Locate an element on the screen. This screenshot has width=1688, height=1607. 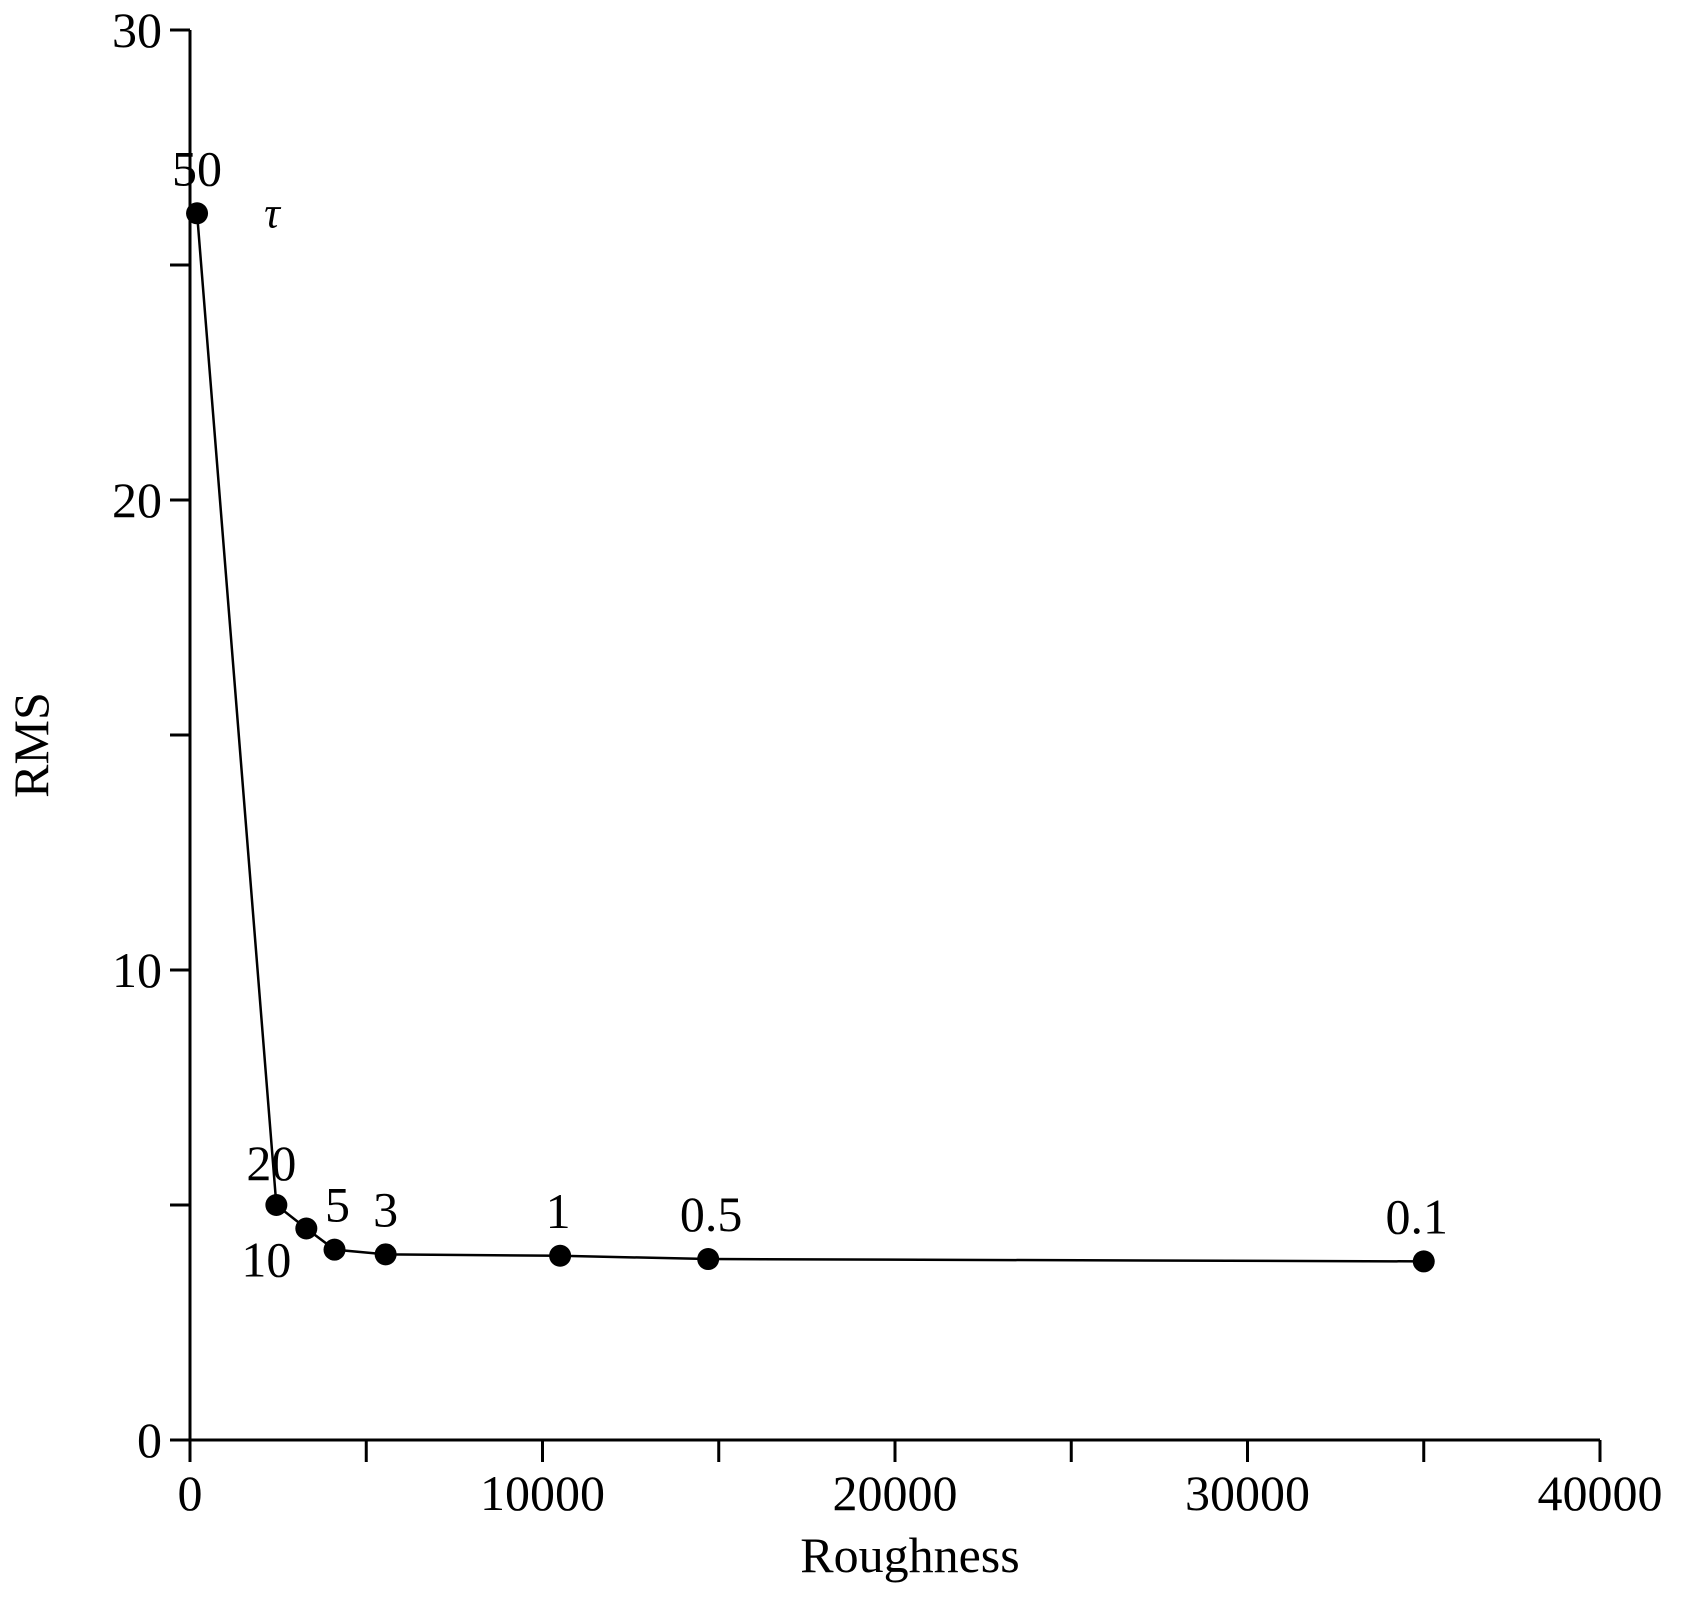
tau-annotation: τ is located at coordinates (273, 212).